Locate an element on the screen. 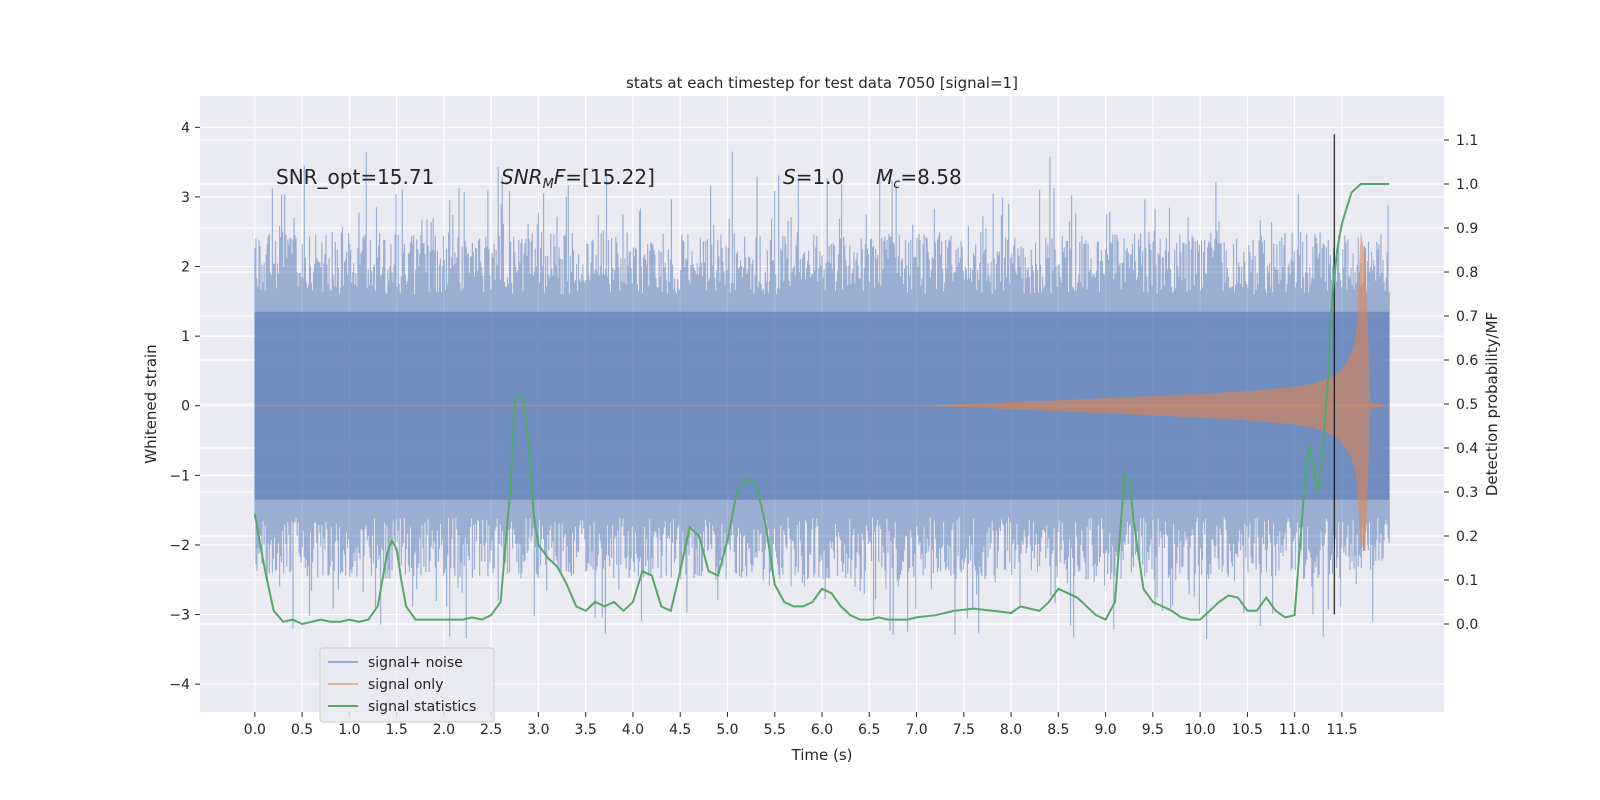 The height and width of the screenshot is (800, 1600). snr-mf-base: SNR is located at coordinates (522, 177).